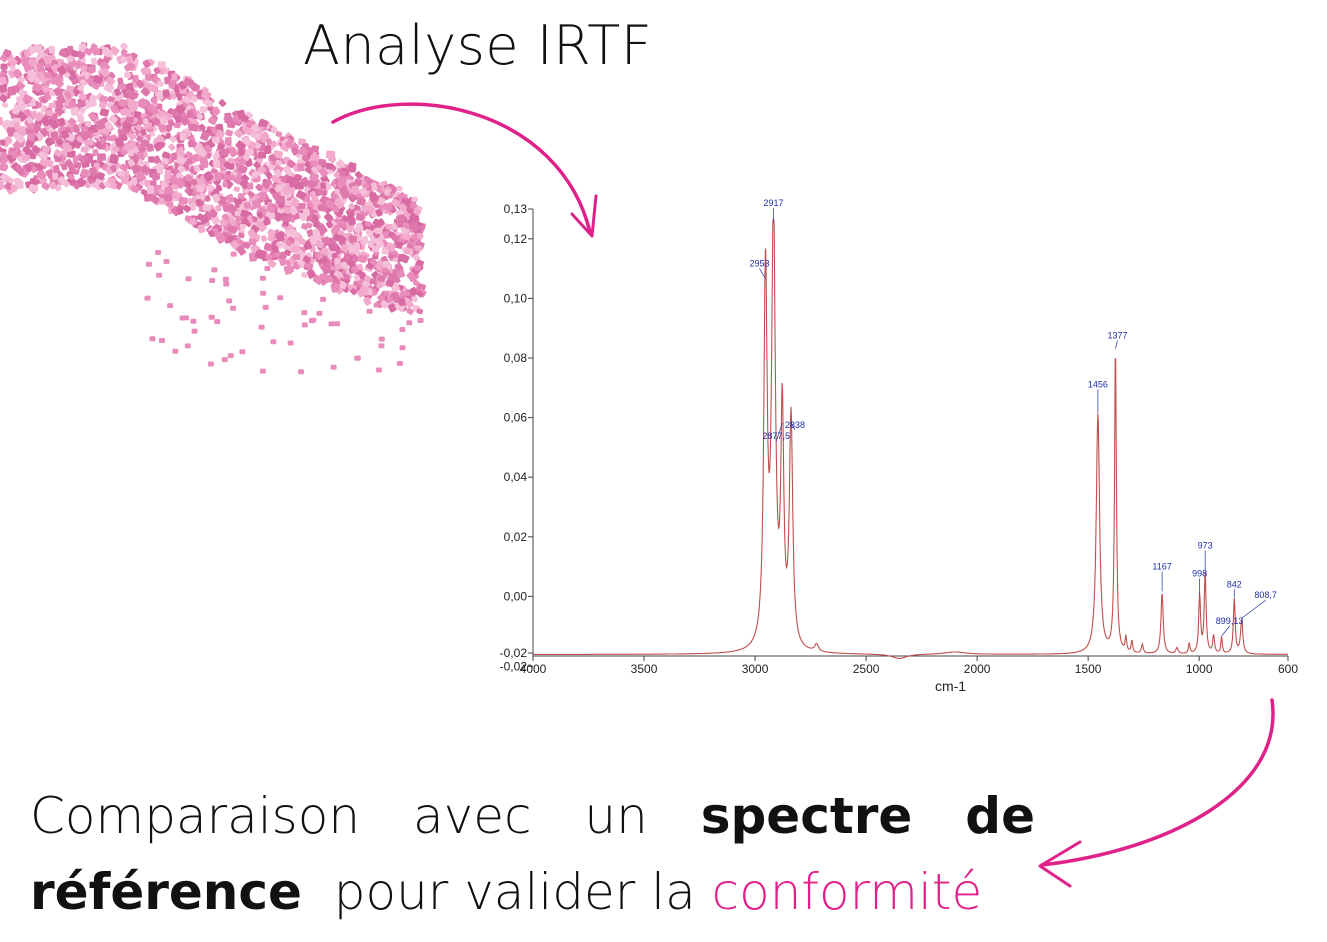  What do you see at coordinates (1088, 669) in the screenshot?
I see `x-tick-label: 1500` at bounding box center [1088, 669].